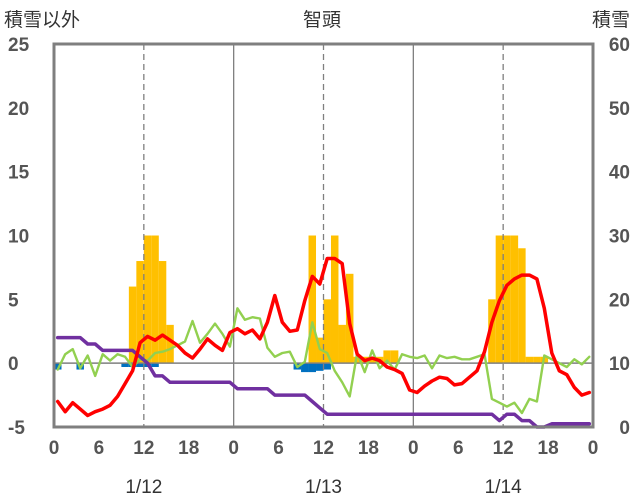  I want to click on left-tick-label: 15, so click(19, 173).